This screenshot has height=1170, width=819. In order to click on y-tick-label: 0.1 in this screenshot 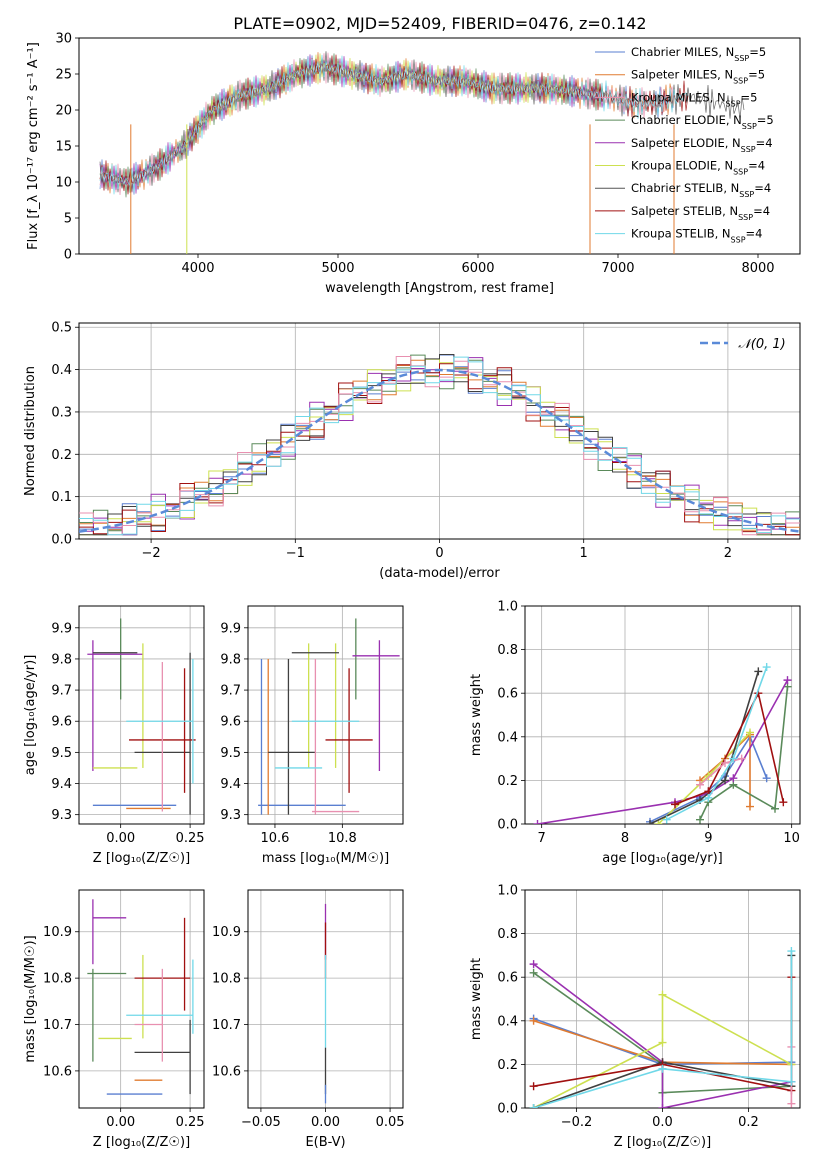, I will do `click(61, 497)`.